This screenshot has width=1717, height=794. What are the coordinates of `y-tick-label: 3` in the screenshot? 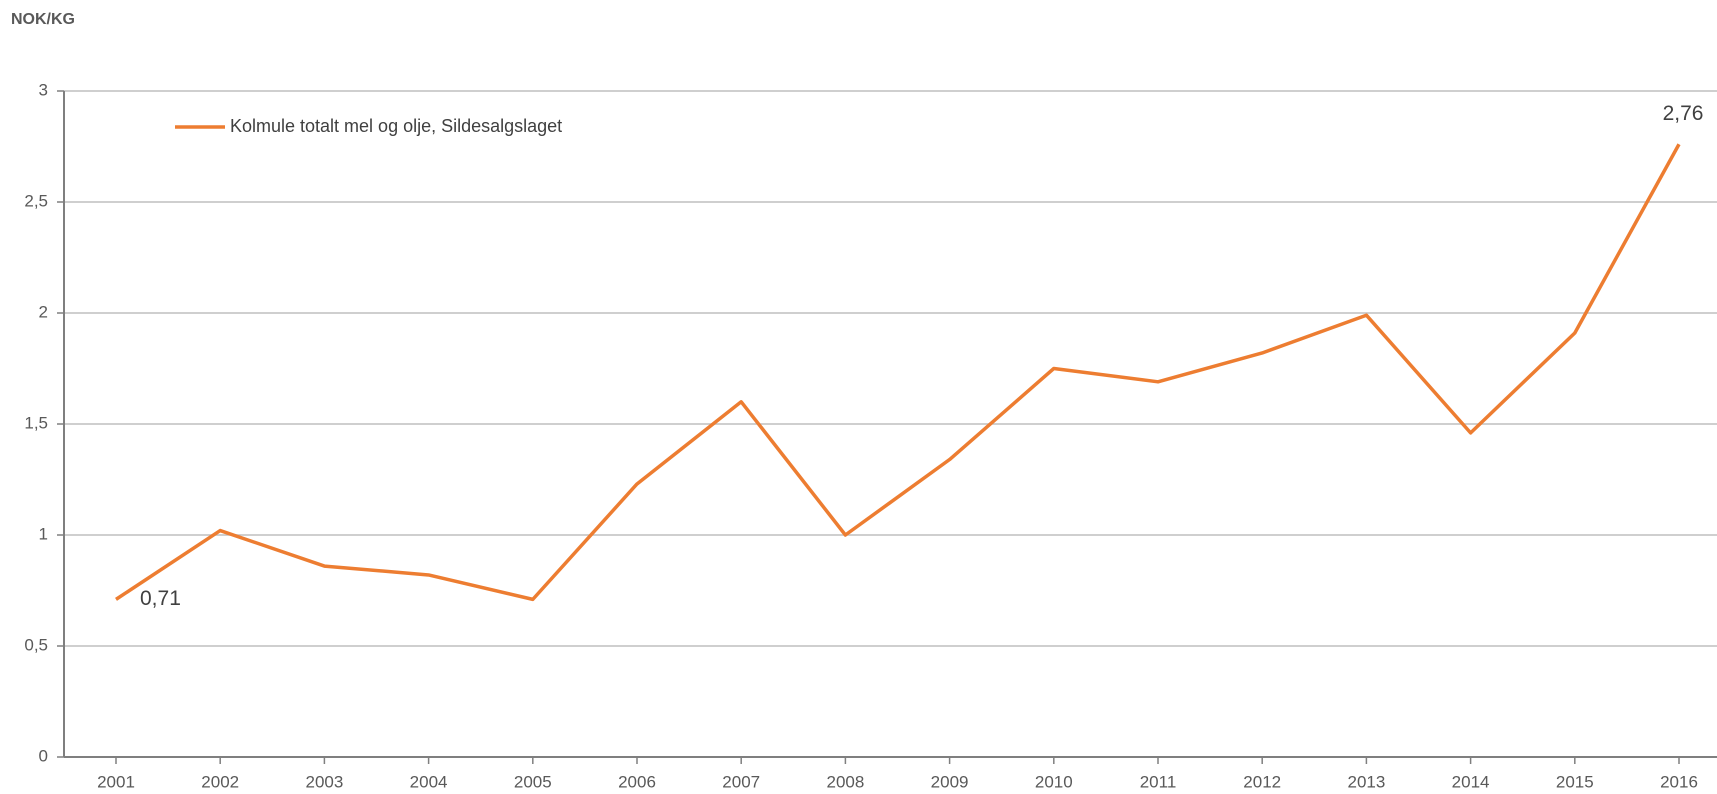 It's located at (43, 89).